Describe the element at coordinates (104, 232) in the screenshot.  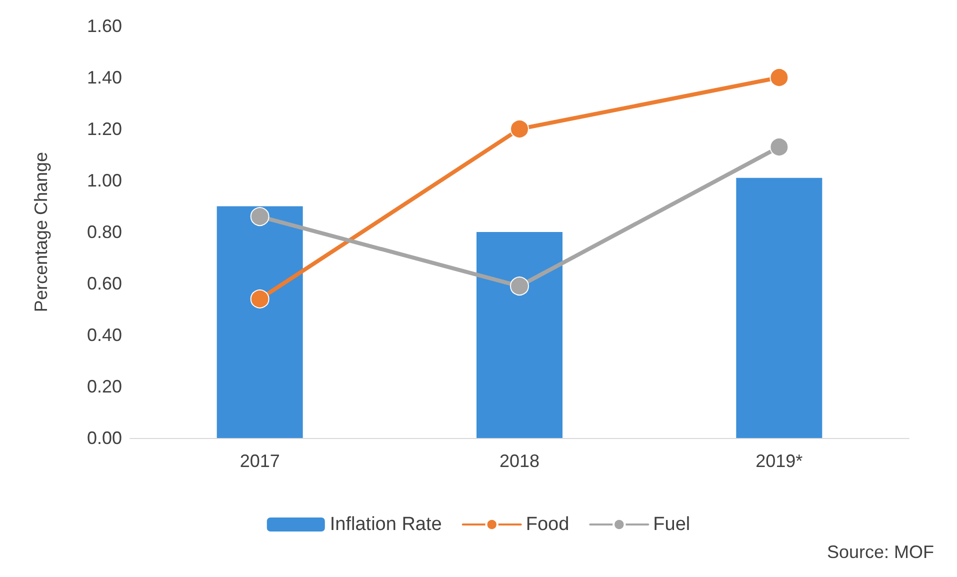
I see `y-tick-label: 0.80` at that location.